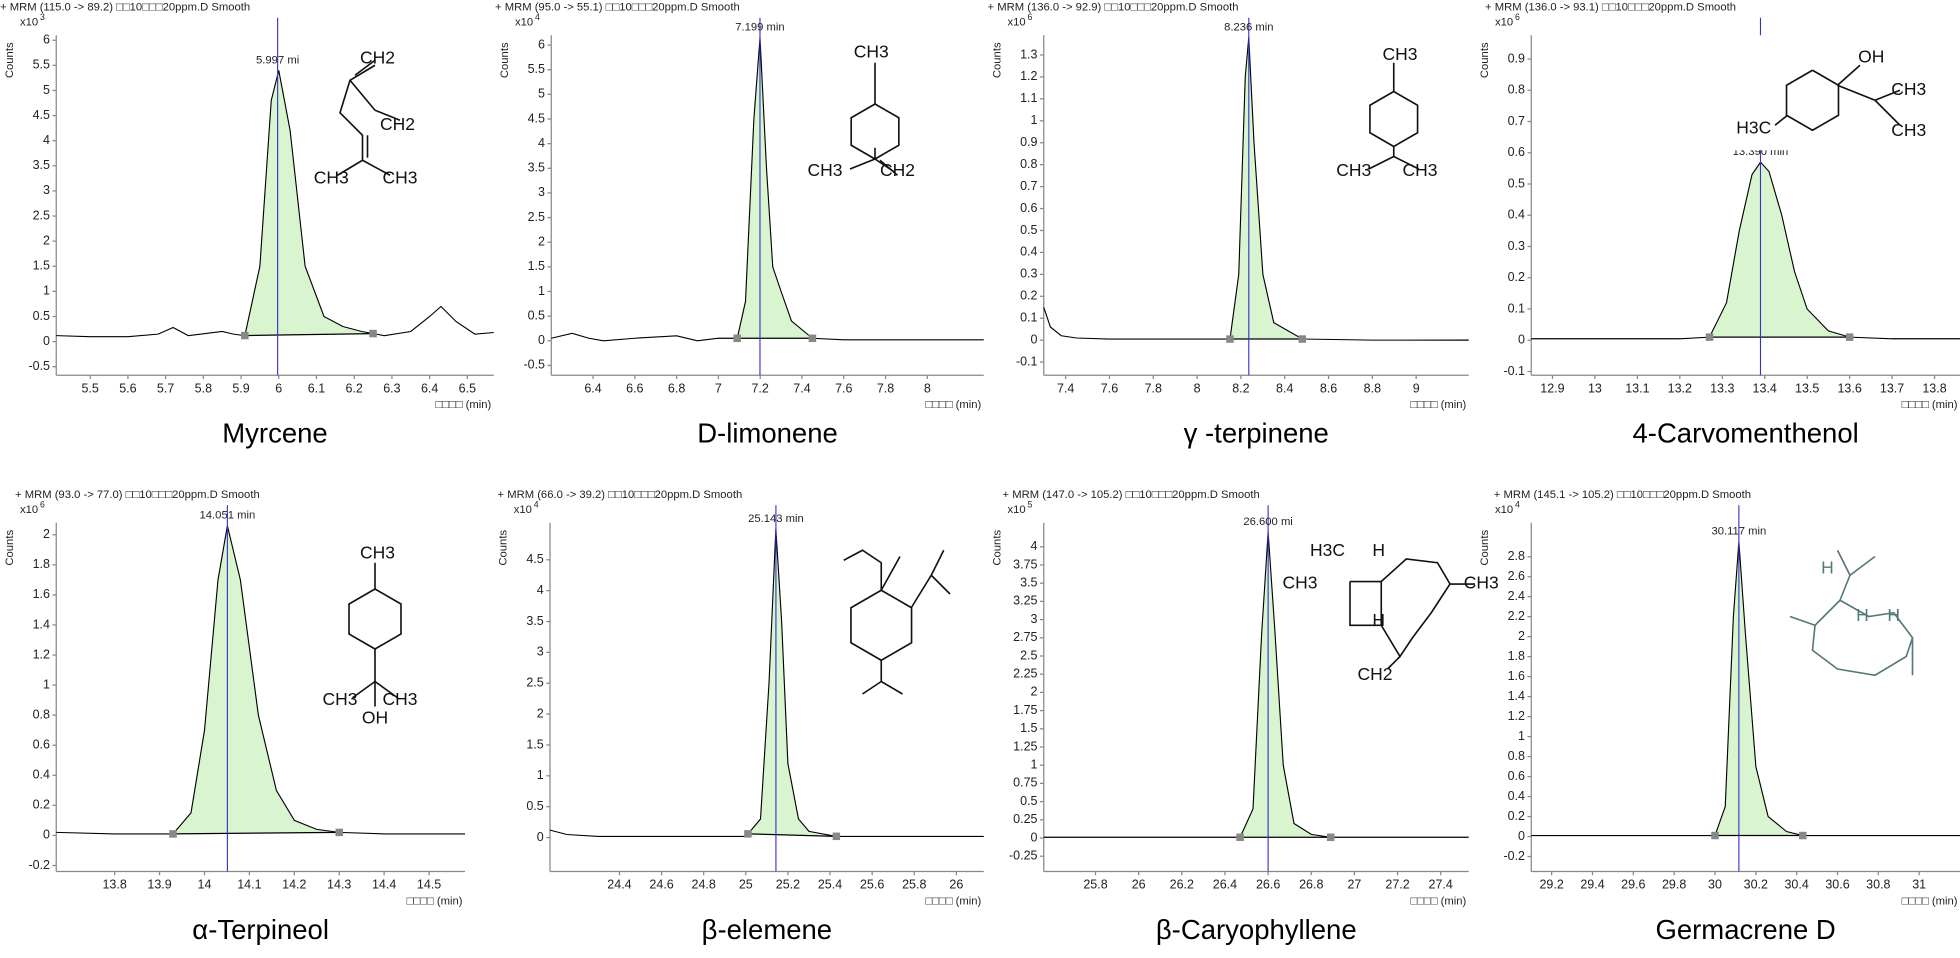 This screenshot has height=958, width=1960. What do you see at coordinates (1025, 710) in the screenshot?
I see `y-tick-label: 1.75` at bounding box center [1025, 710].